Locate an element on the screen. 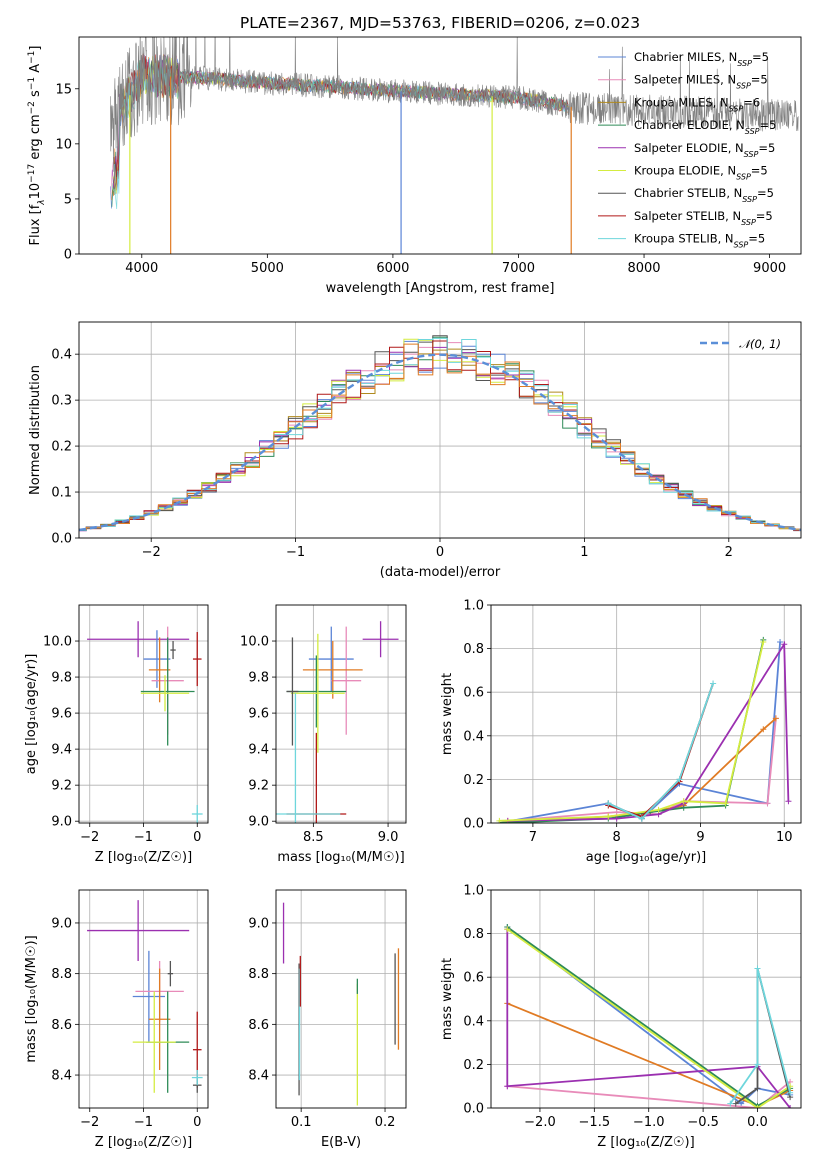  legend-label: Chabrier STELIB, NSSP=5 is located at coordinates (704, 195).